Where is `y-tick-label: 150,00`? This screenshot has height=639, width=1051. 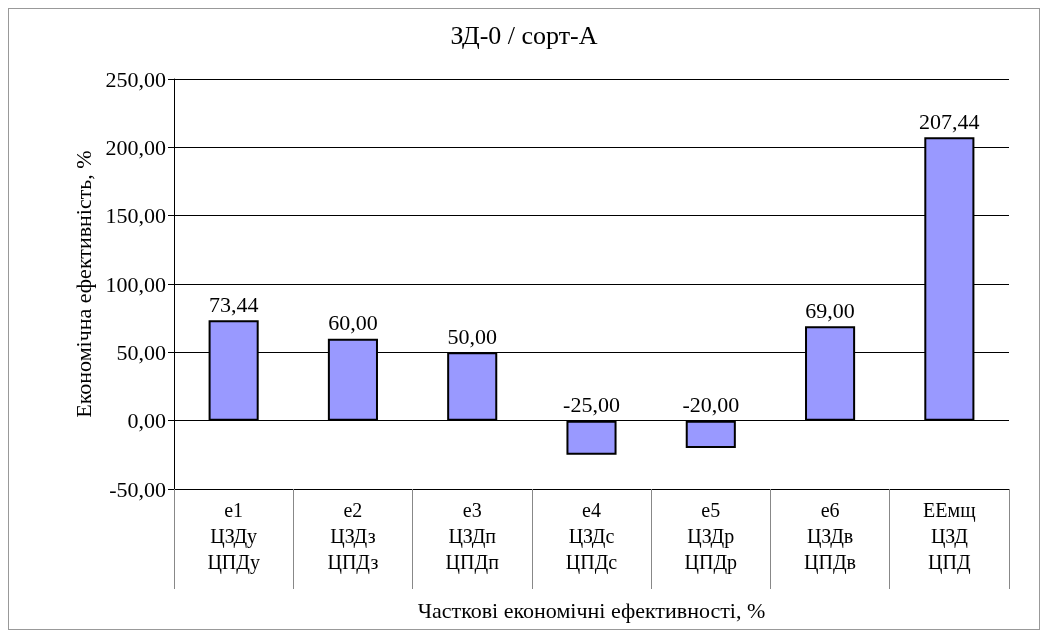
y-tick-label: 150,00 is located at coordinates (135, 216).